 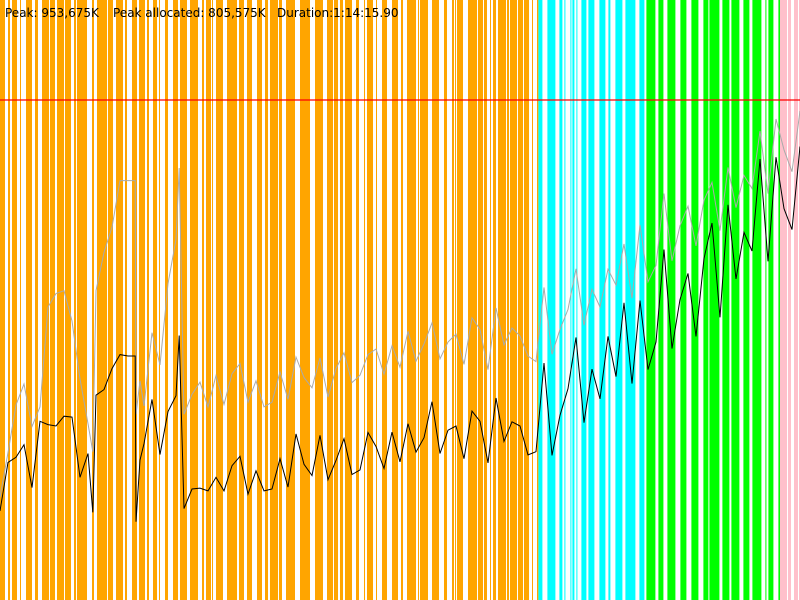 I want to click on peak-label: Peak: 953,675K, so click(x=52, y=13).